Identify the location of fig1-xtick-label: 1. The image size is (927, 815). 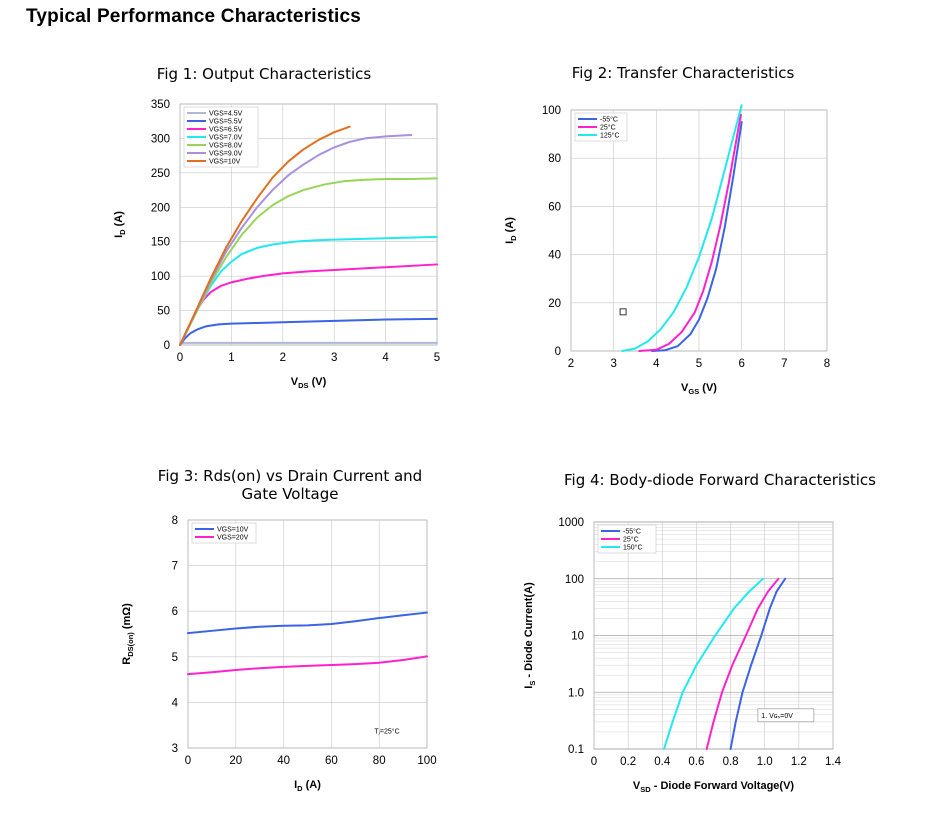
(231, 358).